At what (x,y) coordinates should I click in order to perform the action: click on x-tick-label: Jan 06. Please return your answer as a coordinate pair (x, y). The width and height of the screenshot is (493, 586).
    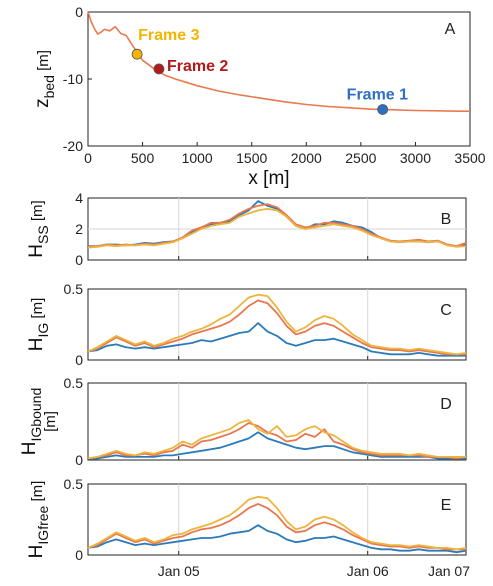
    Looking at the image, I should click on (368, 571).